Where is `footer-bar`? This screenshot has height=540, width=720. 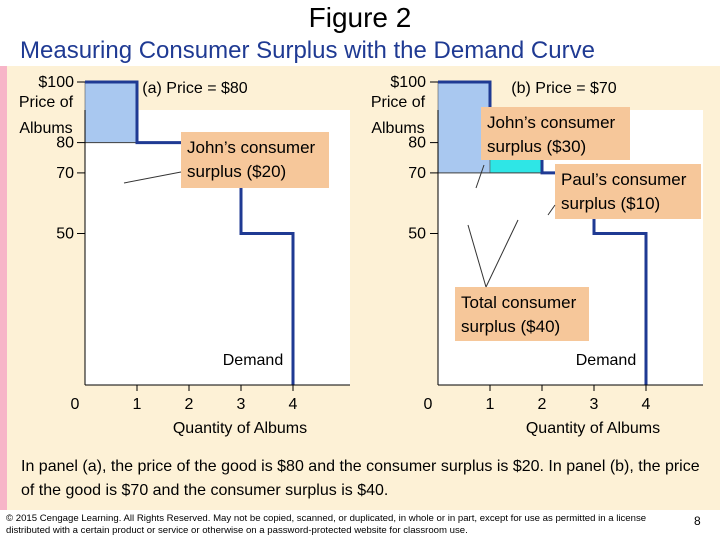 footer-bar is located at coordinates (360, 525).